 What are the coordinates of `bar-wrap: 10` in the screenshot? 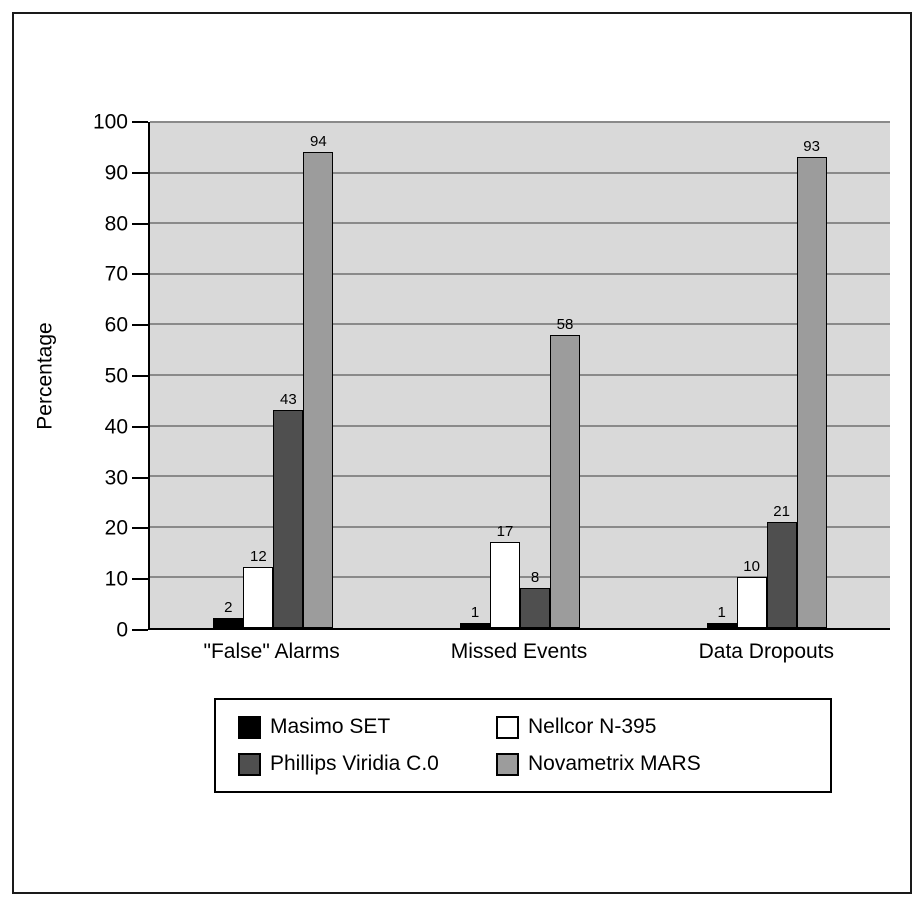 It's located at (751, 375).